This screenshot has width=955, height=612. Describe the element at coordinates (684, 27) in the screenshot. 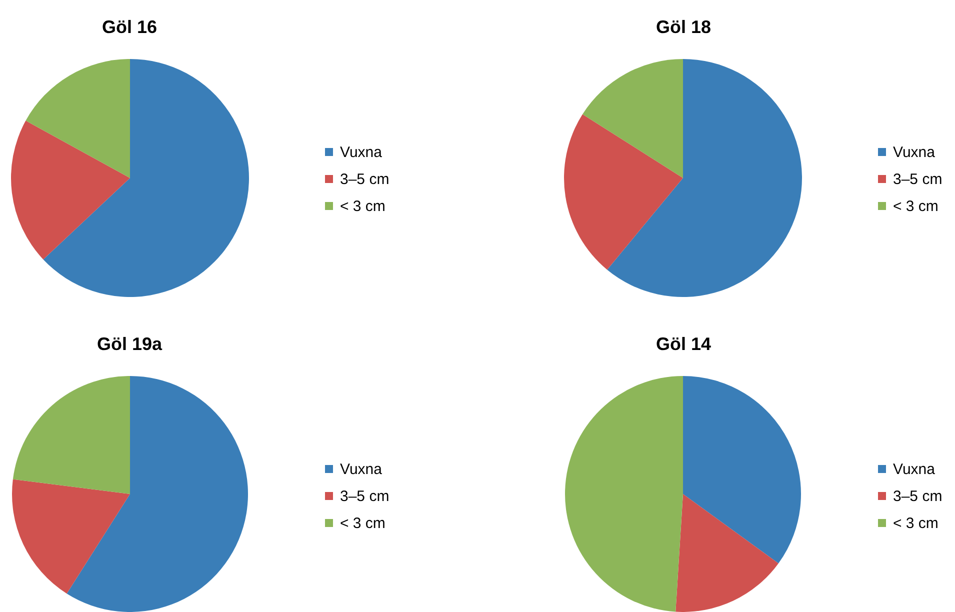

I see `chart-title: Göl 18` at that location.